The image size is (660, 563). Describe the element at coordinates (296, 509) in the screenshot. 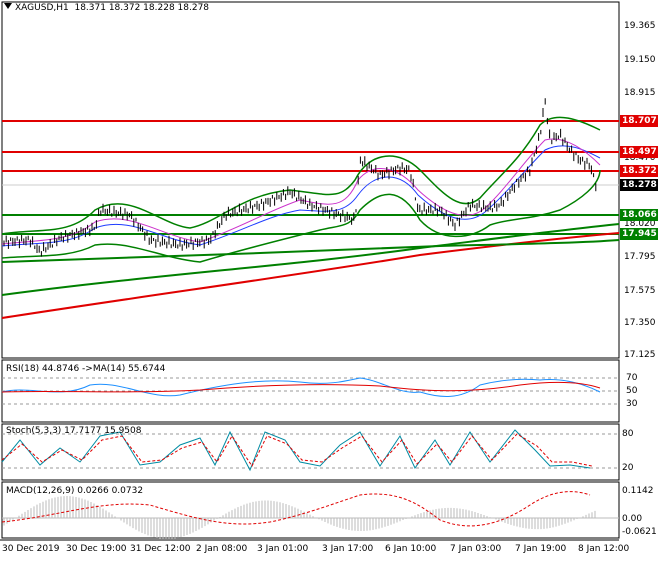

I see `macd-signal` at that location.